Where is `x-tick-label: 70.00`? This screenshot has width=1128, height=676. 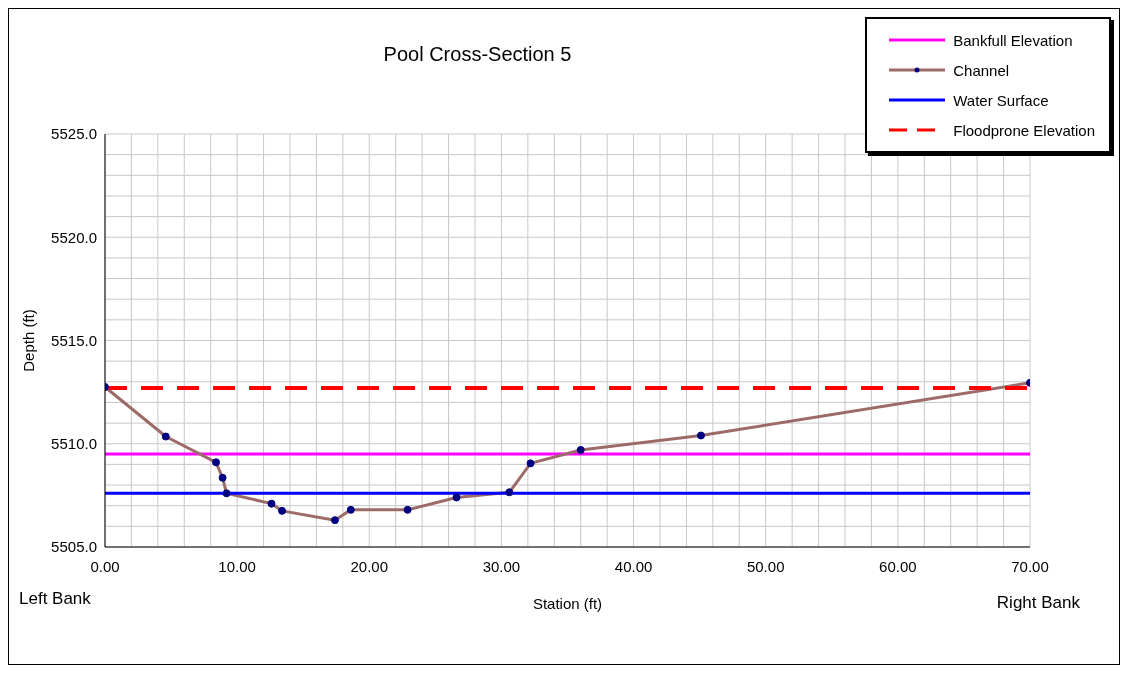 x-tick-label: 70.00 is located at coordinates (1030, 566).